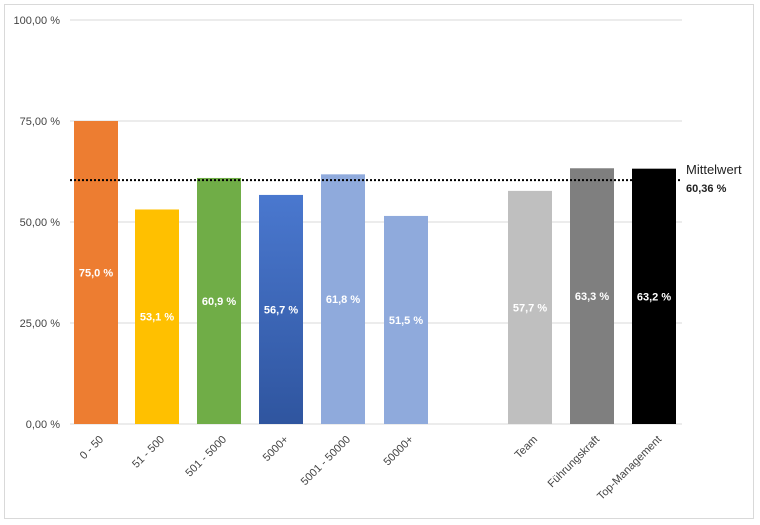 The width and height of the screenshot is (760, 525). What do you see at coordinates (276, 449) in the screenshot?
I see `x-tick-label: 5000+` at bounding box center [276, 449].